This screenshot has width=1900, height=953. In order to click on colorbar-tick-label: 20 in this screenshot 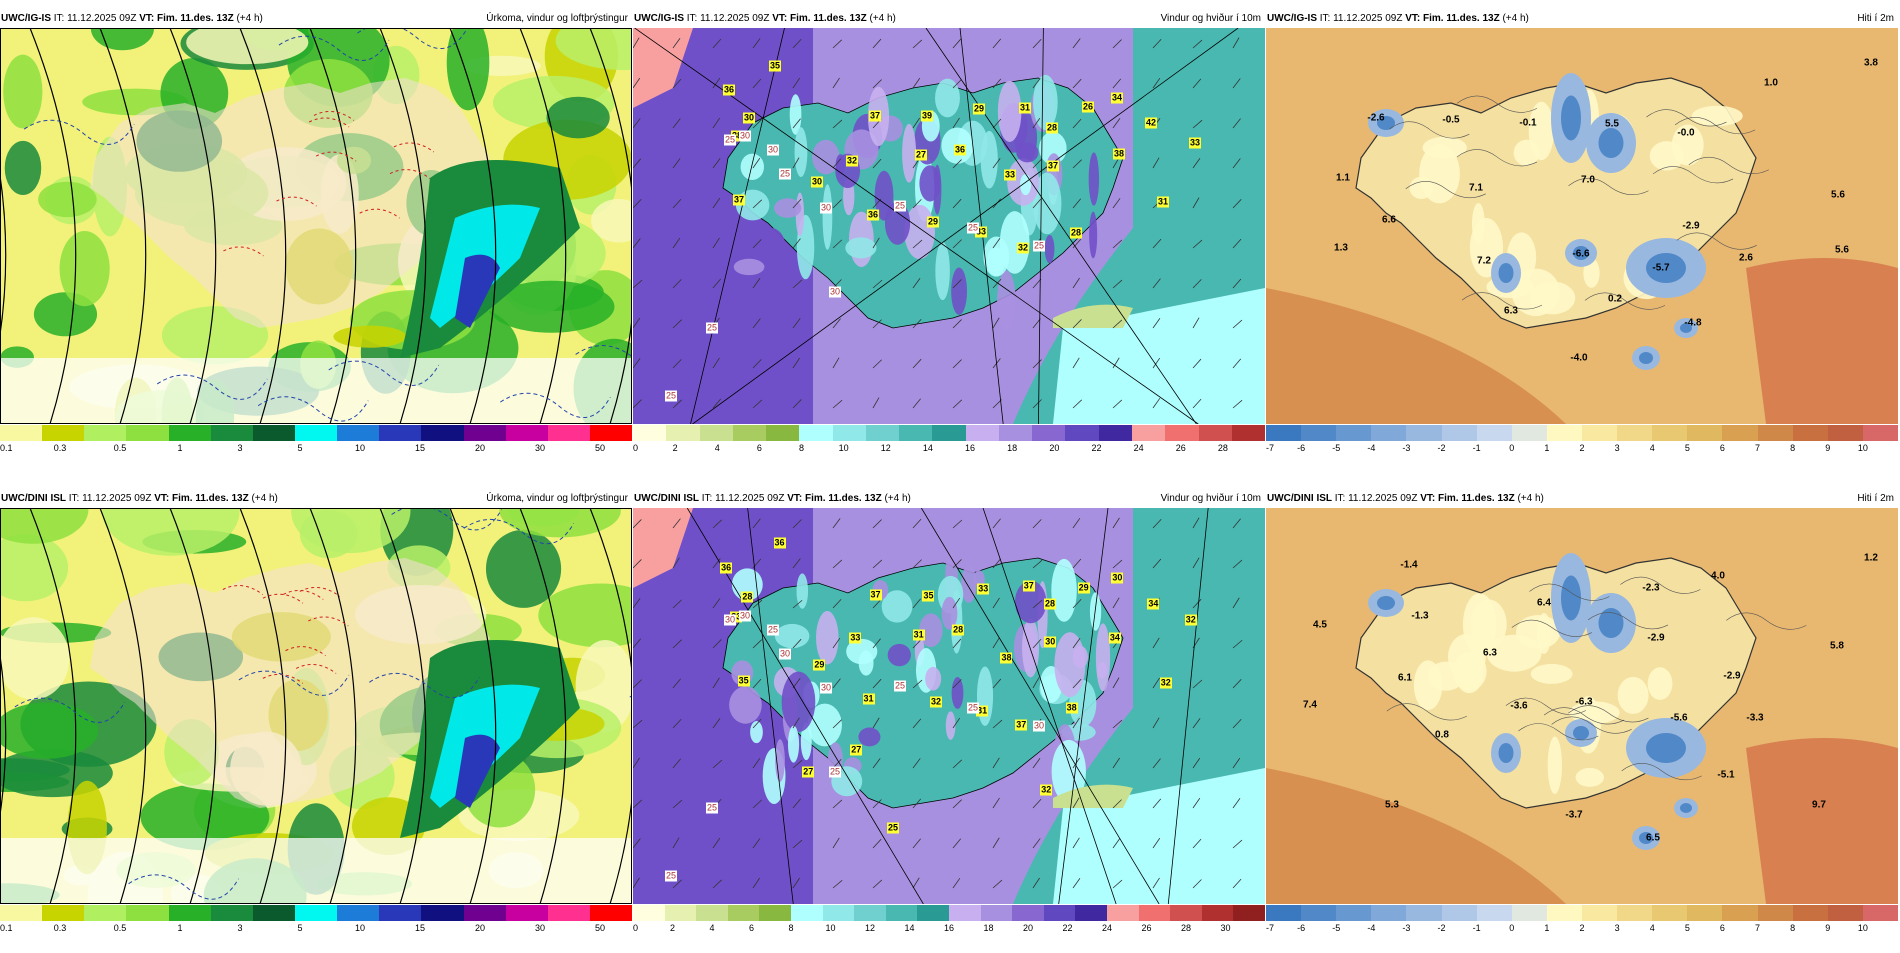, I will do `click(480, 448)`.